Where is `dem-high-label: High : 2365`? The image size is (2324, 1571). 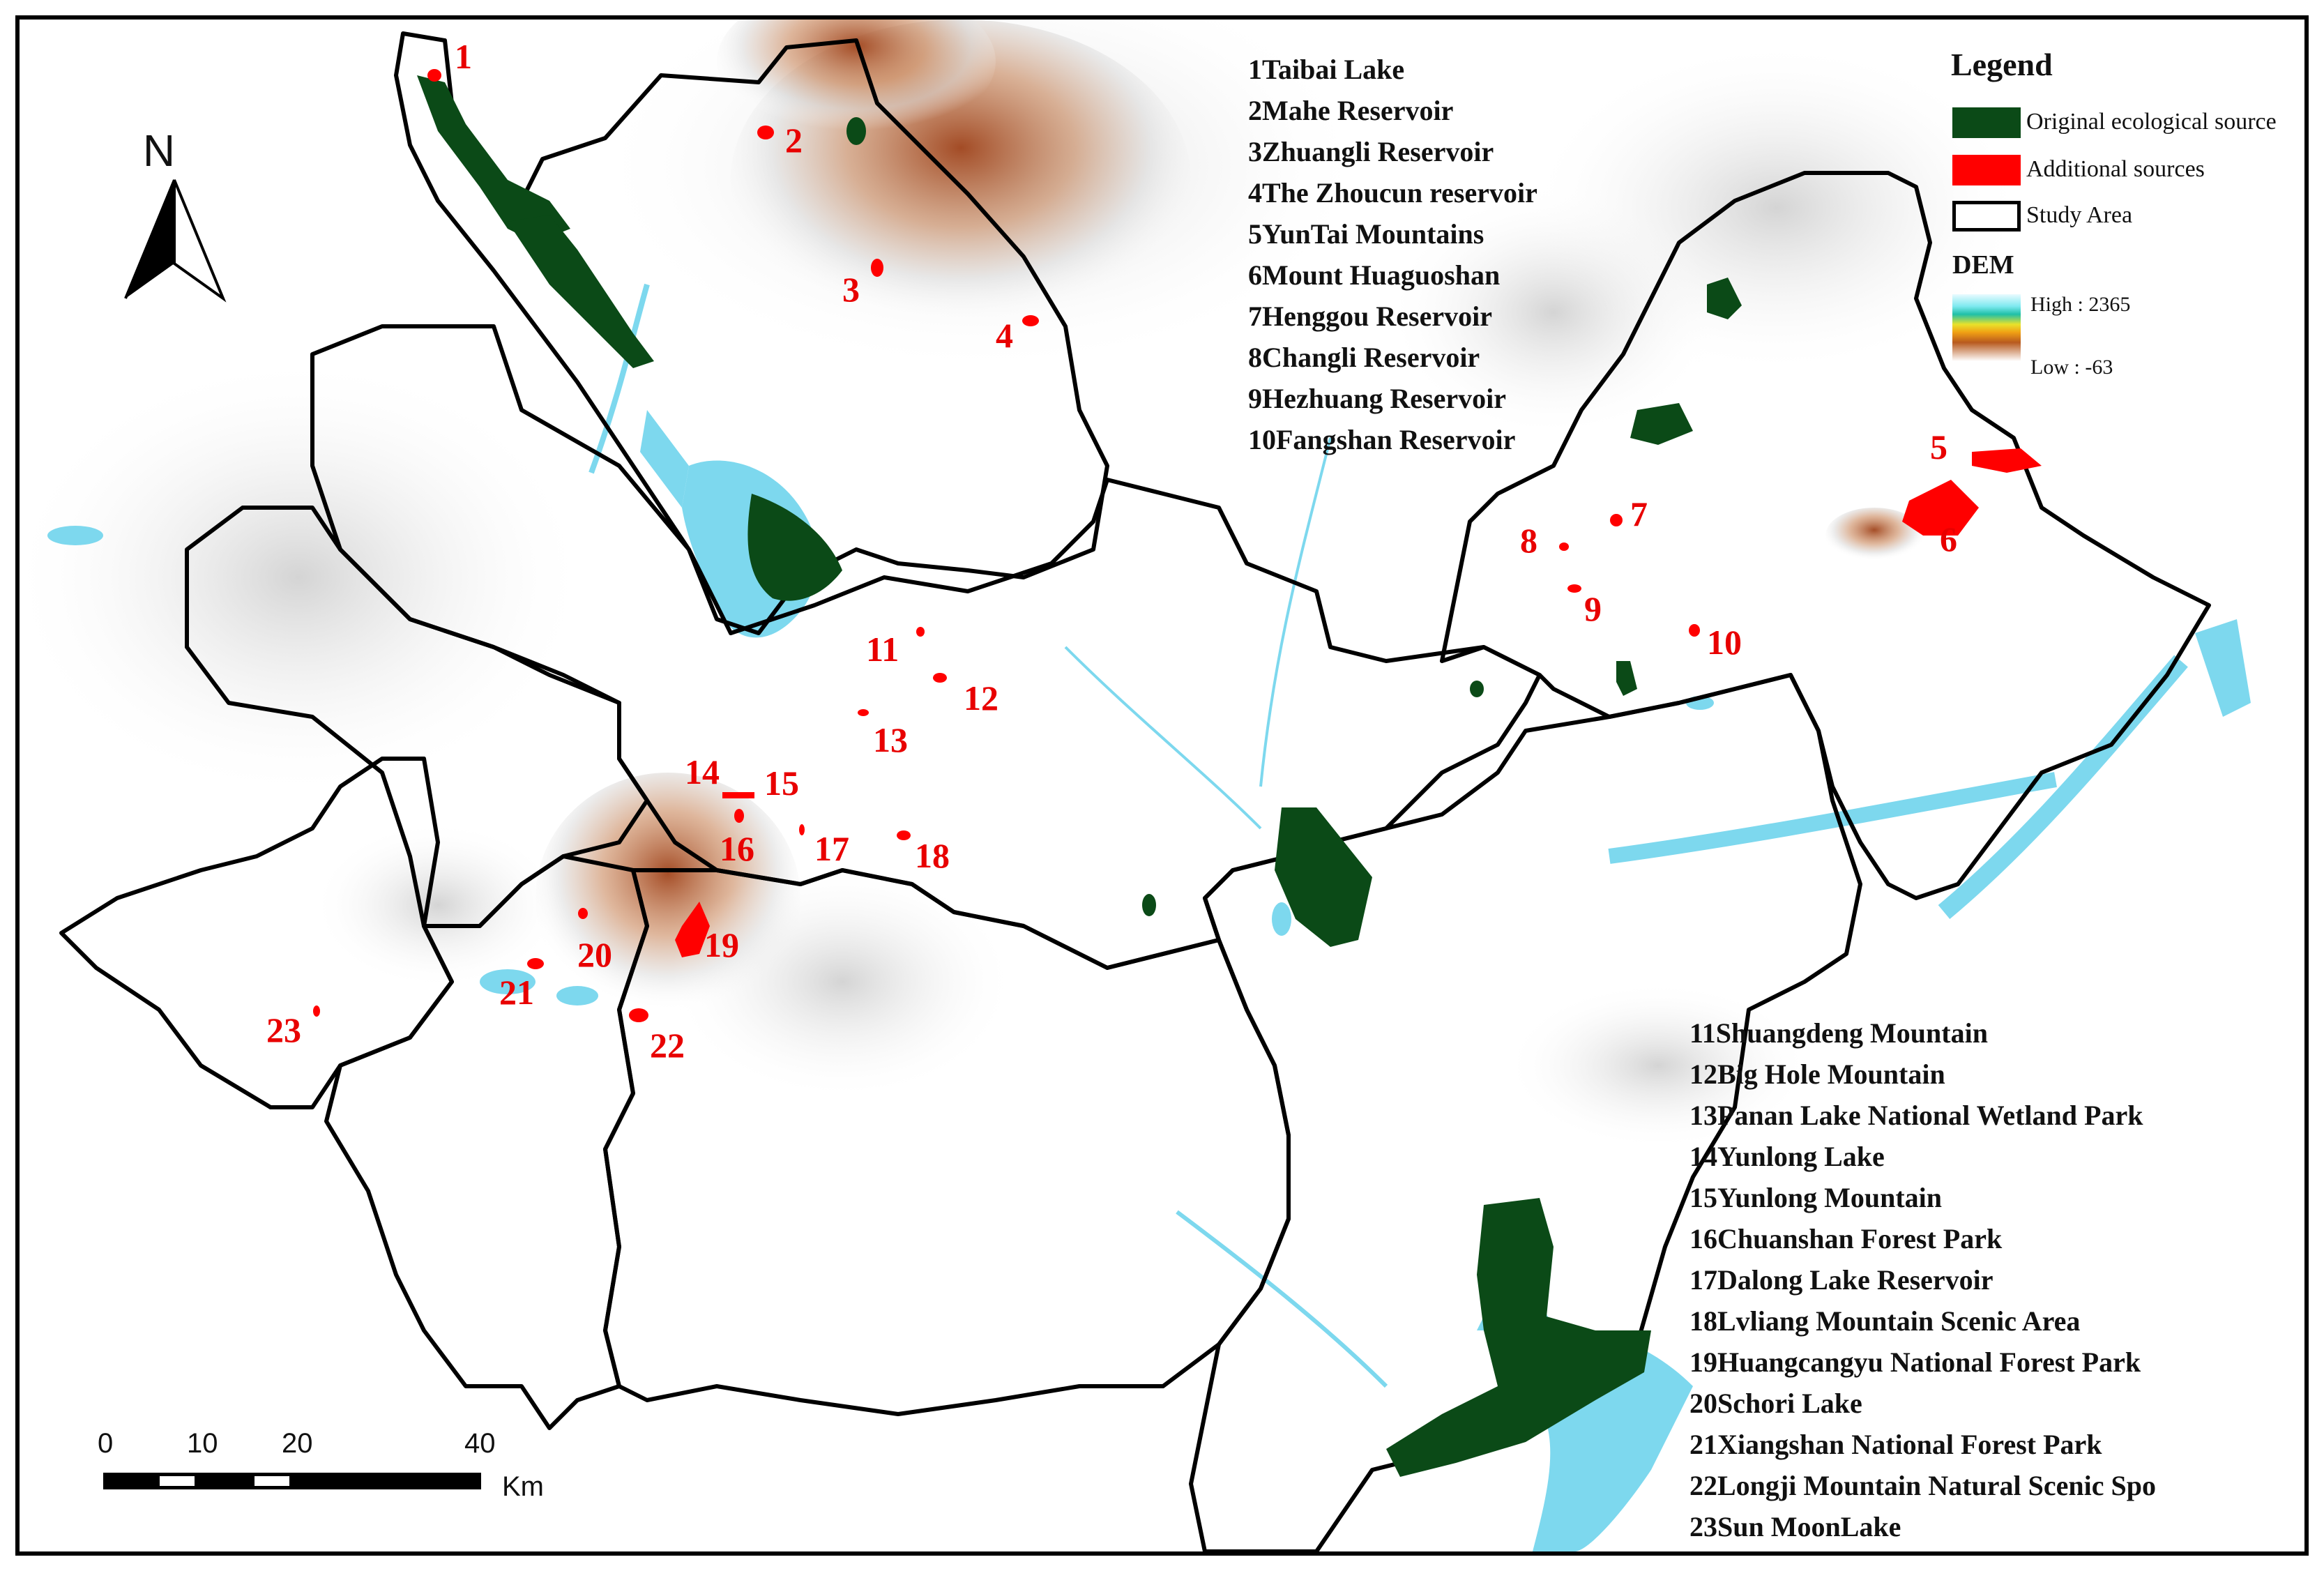 dem-high-label: High : 2365 is located at coordinates (2080, 304).